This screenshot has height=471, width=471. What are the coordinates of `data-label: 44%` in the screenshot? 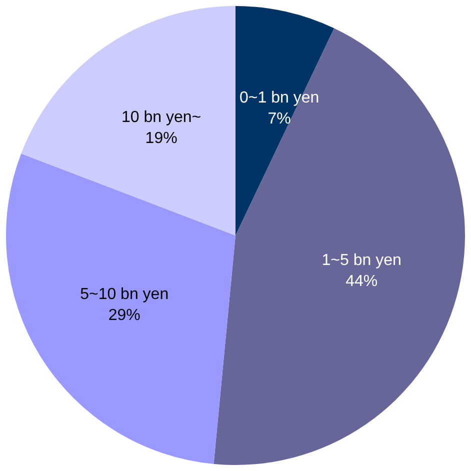 It's located at (362, 281).